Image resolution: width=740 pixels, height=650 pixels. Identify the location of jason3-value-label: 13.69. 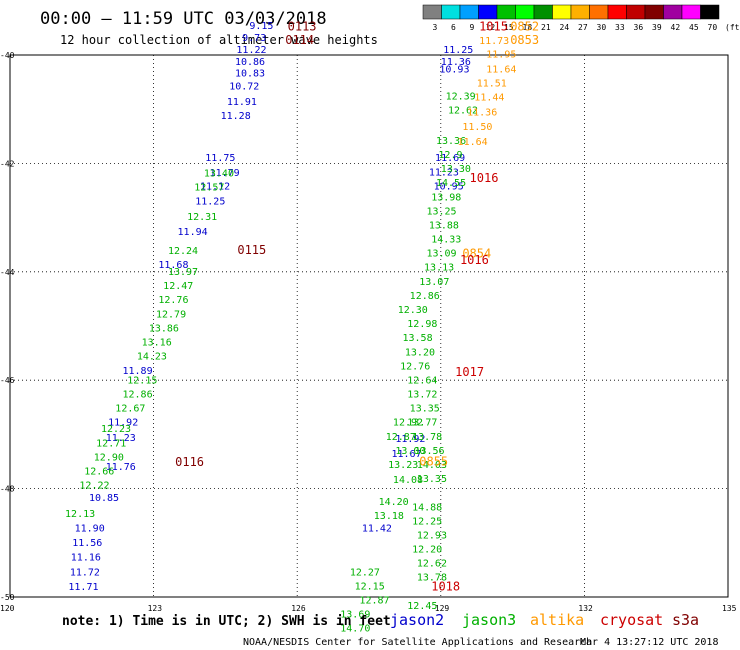
(355, 615).